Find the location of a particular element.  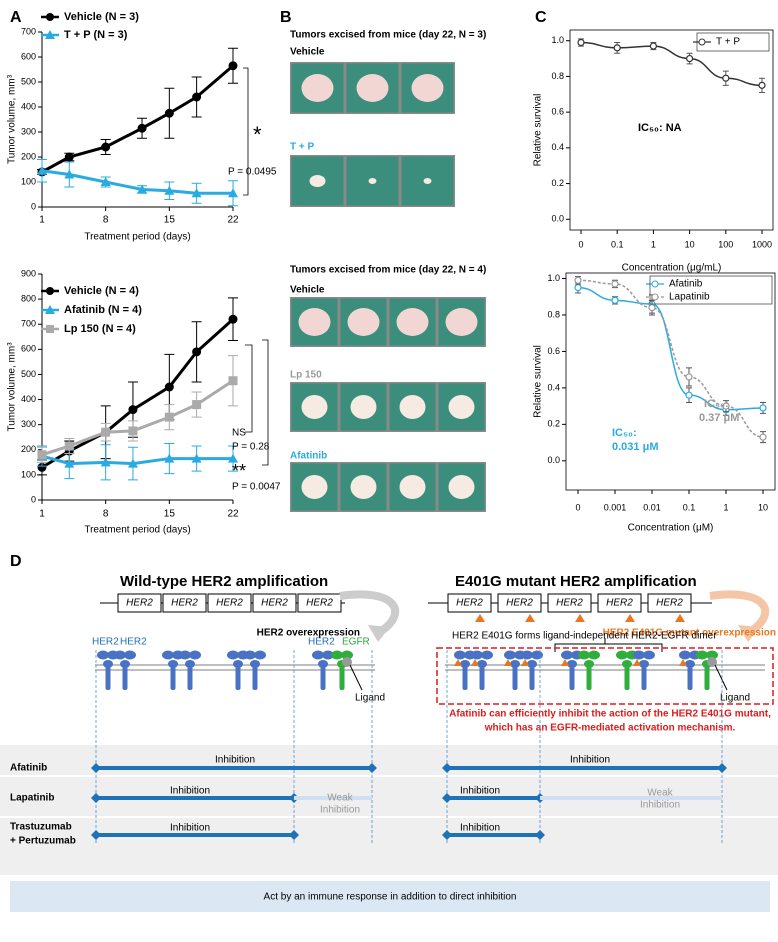

y-tick-label: 0.4 is located at coordinates (557, 147).